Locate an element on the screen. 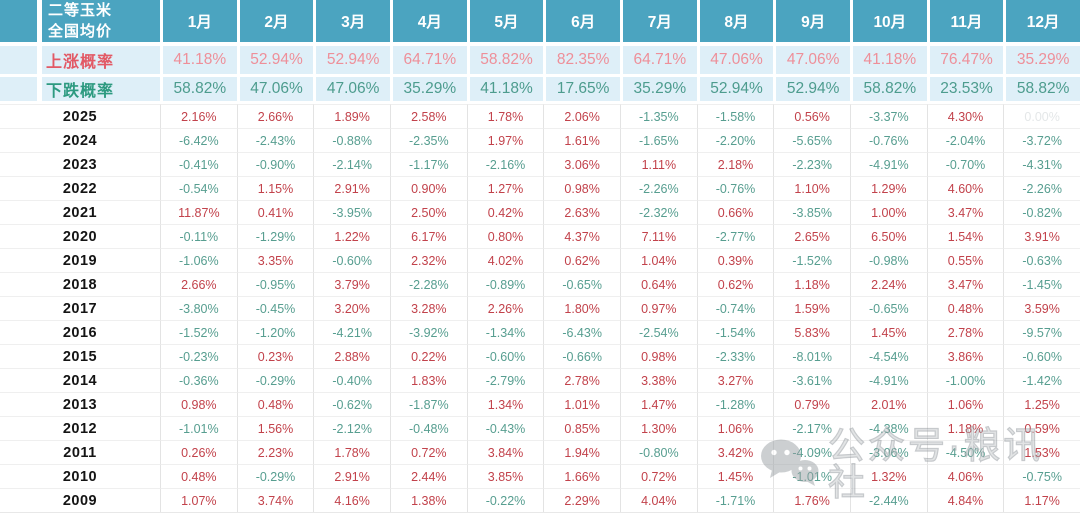 This screenshot has width=1080, height=513. monthly-change-value: 0.64% is located at coordinates (658, 284).